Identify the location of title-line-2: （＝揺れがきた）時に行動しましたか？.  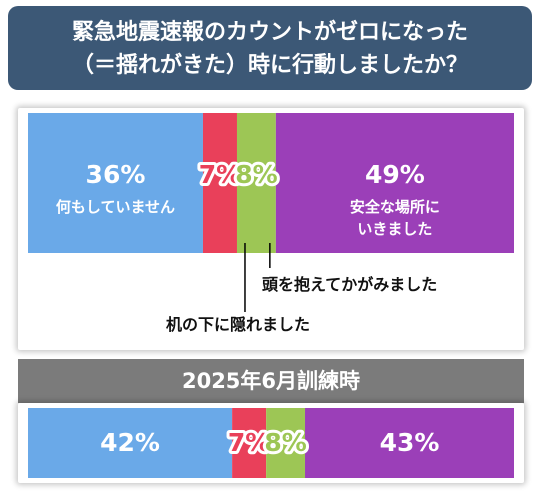
(269, 65).